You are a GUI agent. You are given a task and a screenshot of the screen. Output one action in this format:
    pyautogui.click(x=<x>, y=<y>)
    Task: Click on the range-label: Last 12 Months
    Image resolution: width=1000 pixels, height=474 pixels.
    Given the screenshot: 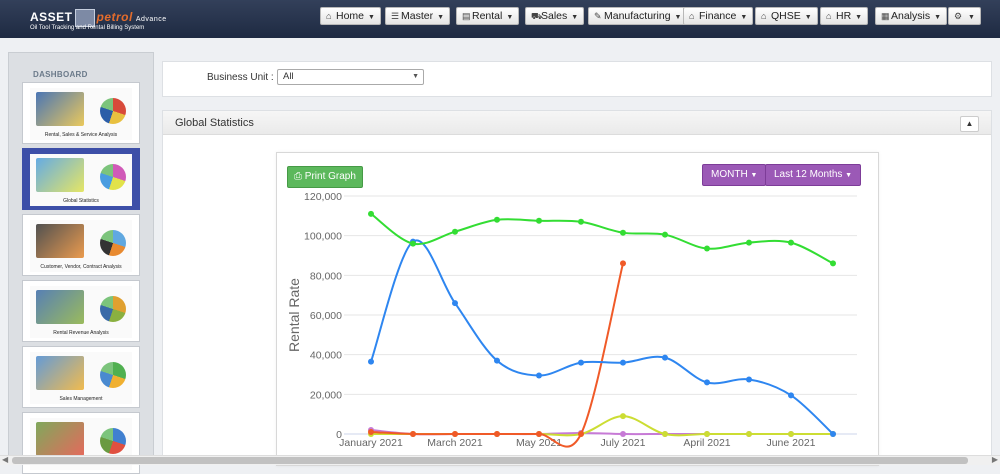 What is the action you would take?
    pyautogui.click(x=808, y=174)
    